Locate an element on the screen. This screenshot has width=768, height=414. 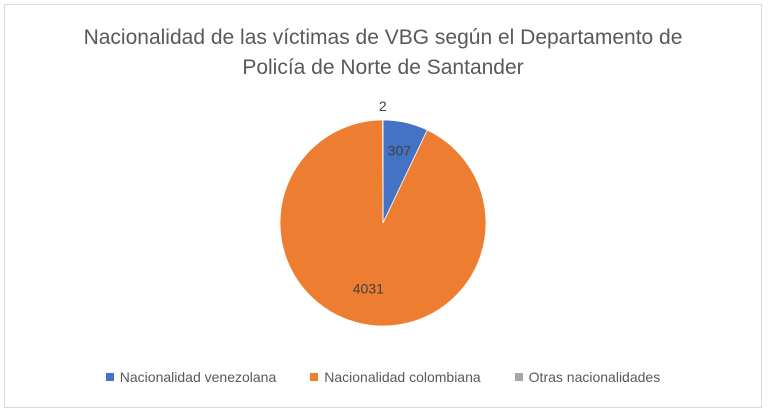
legend-item-colombiana: Nacionalidad colombiana is located at coordinates (395, 377).